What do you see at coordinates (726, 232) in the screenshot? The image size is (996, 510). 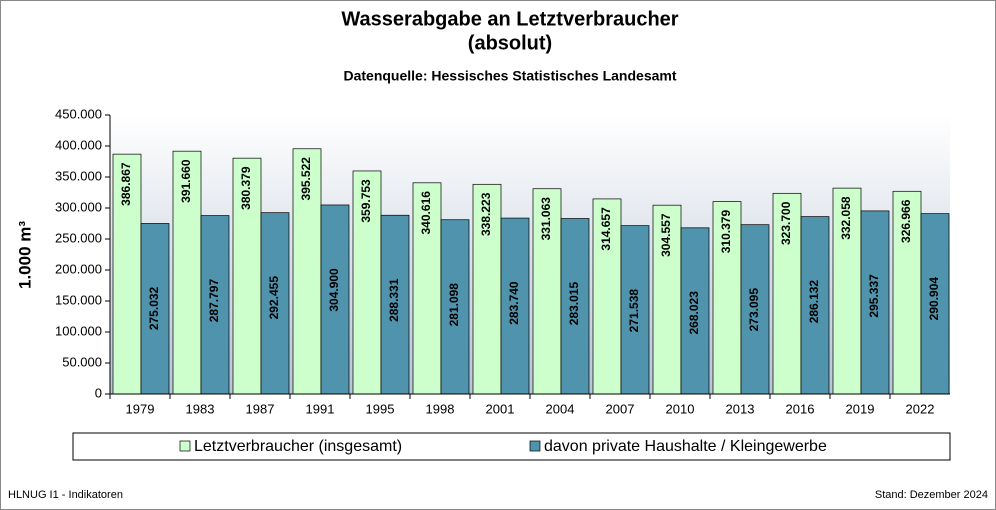 I see `value-label: 310.379` at bounding box center [726, 232].